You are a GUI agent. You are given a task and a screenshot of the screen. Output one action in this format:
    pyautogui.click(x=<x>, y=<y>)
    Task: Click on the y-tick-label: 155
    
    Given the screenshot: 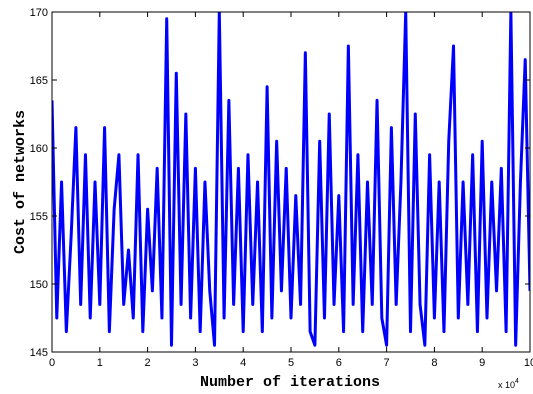 What is the action you would take?
    pyautogui.click(x=39, y=217)
    